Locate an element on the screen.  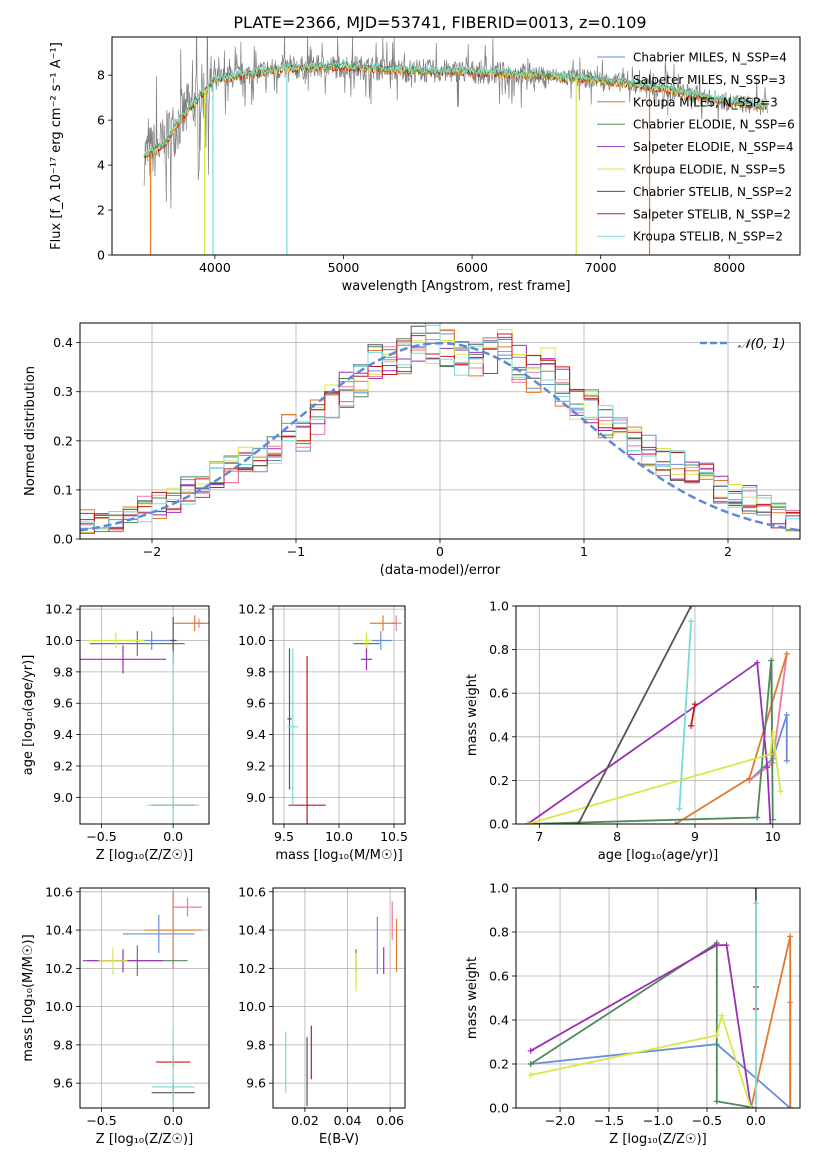
x-tick-label: −1 is located at coordinates (296, 551).